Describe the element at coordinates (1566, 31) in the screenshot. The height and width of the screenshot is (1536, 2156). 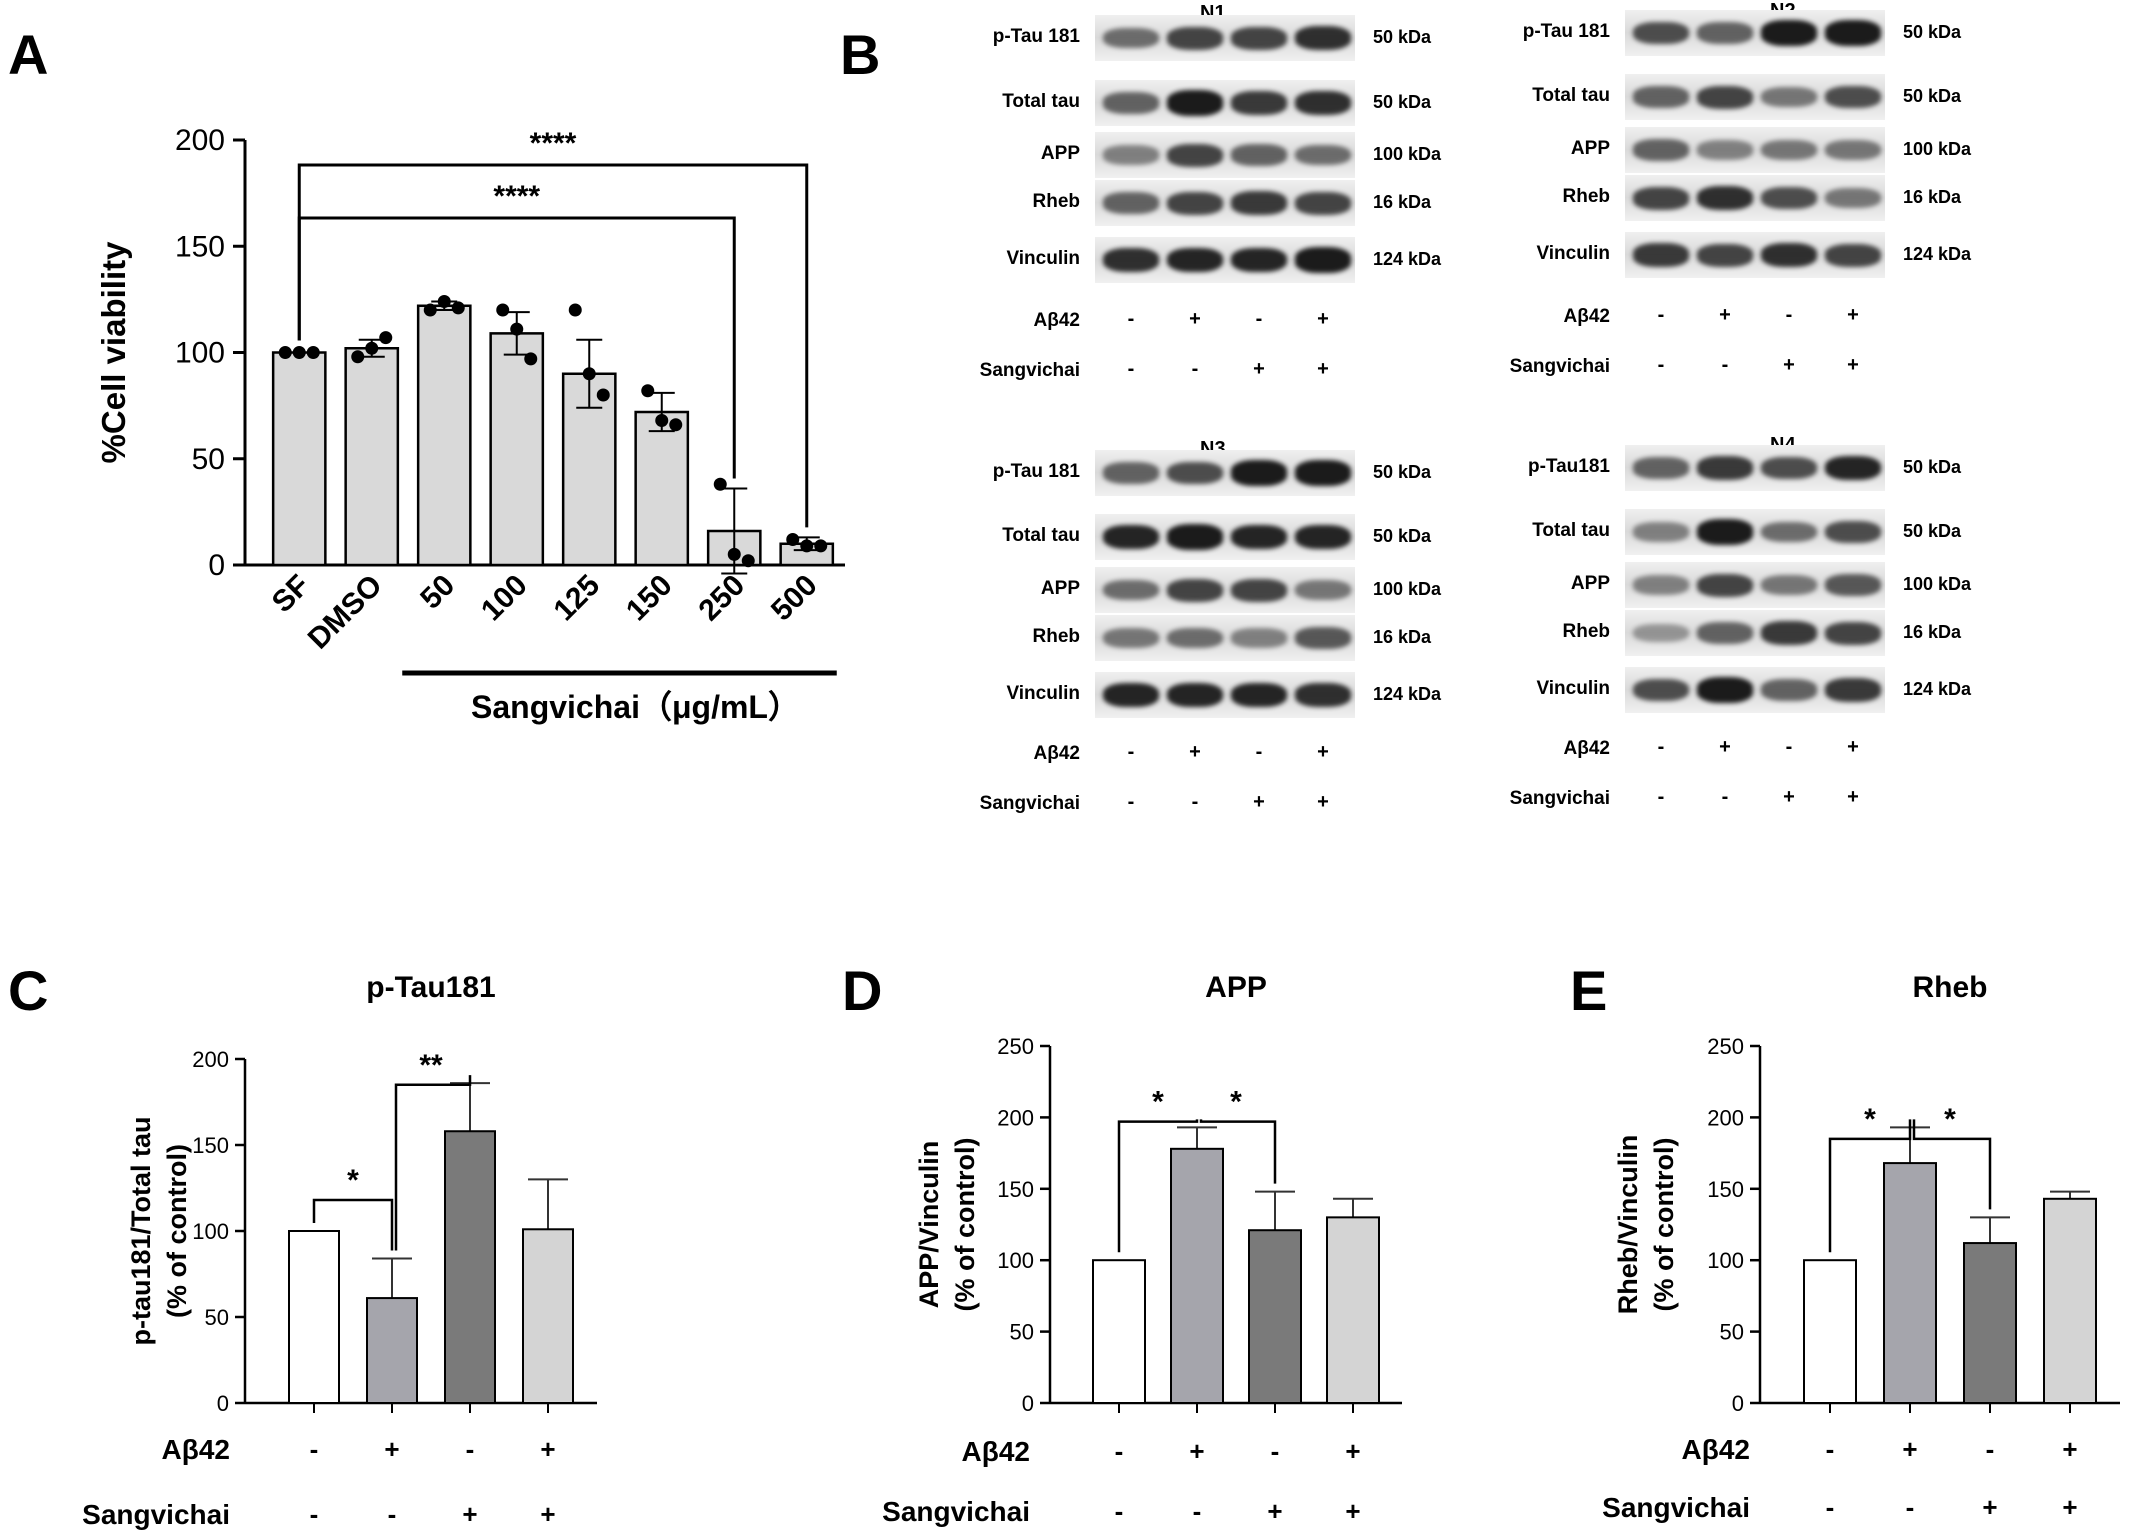
I see `blot-protein-label: p-Tau 181` at that location.